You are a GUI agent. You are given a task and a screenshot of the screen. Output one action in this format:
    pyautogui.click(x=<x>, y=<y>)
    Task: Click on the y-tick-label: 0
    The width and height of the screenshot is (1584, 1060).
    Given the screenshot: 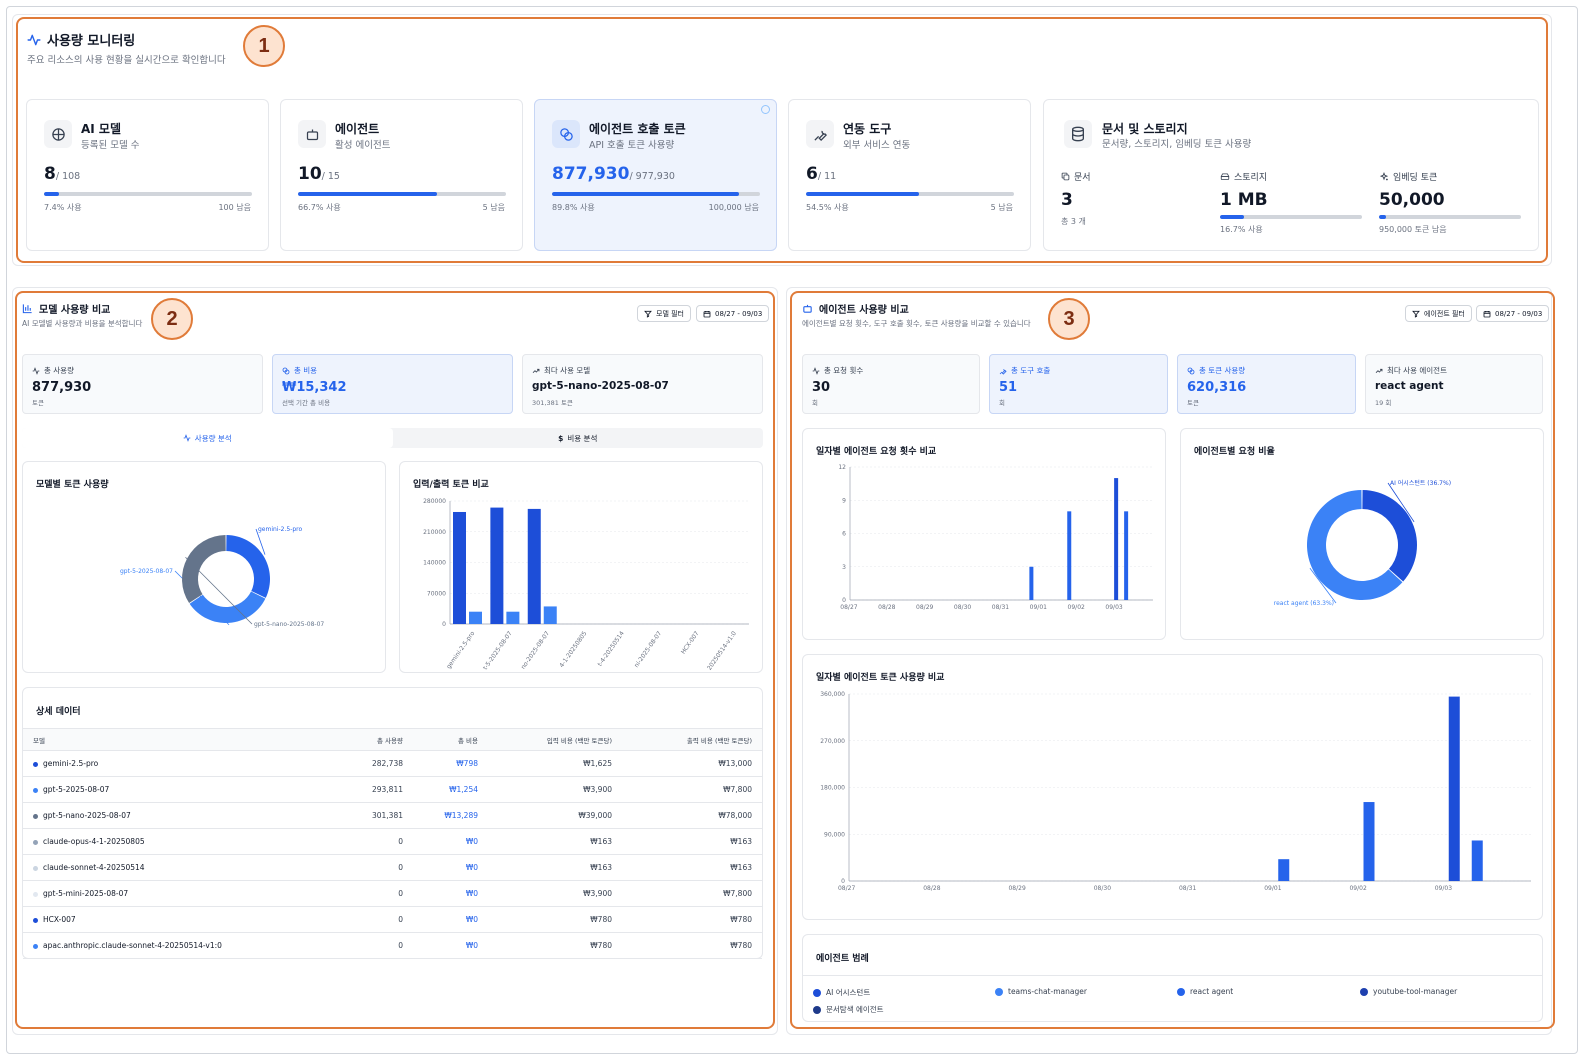 What is the action you would take?
    pyautogui.click(x=843, y=881)
    